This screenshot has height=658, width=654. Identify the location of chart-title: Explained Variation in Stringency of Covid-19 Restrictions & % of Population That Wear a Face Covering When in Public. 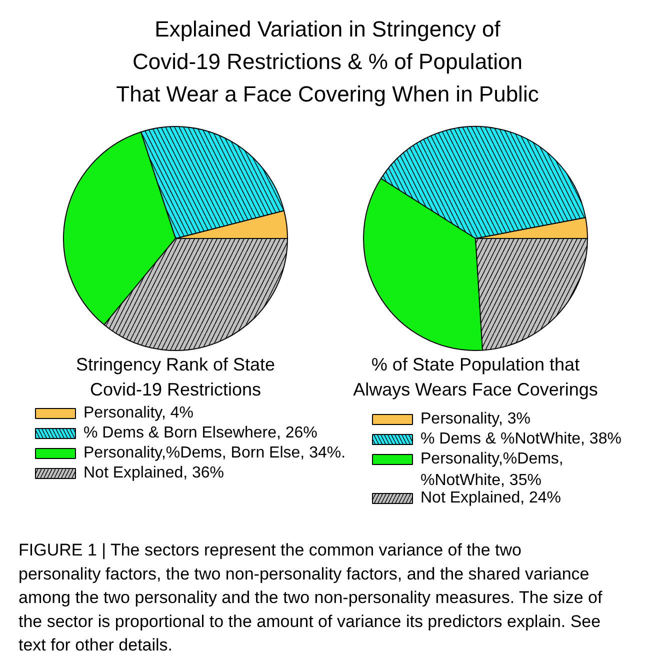
(327, 61).